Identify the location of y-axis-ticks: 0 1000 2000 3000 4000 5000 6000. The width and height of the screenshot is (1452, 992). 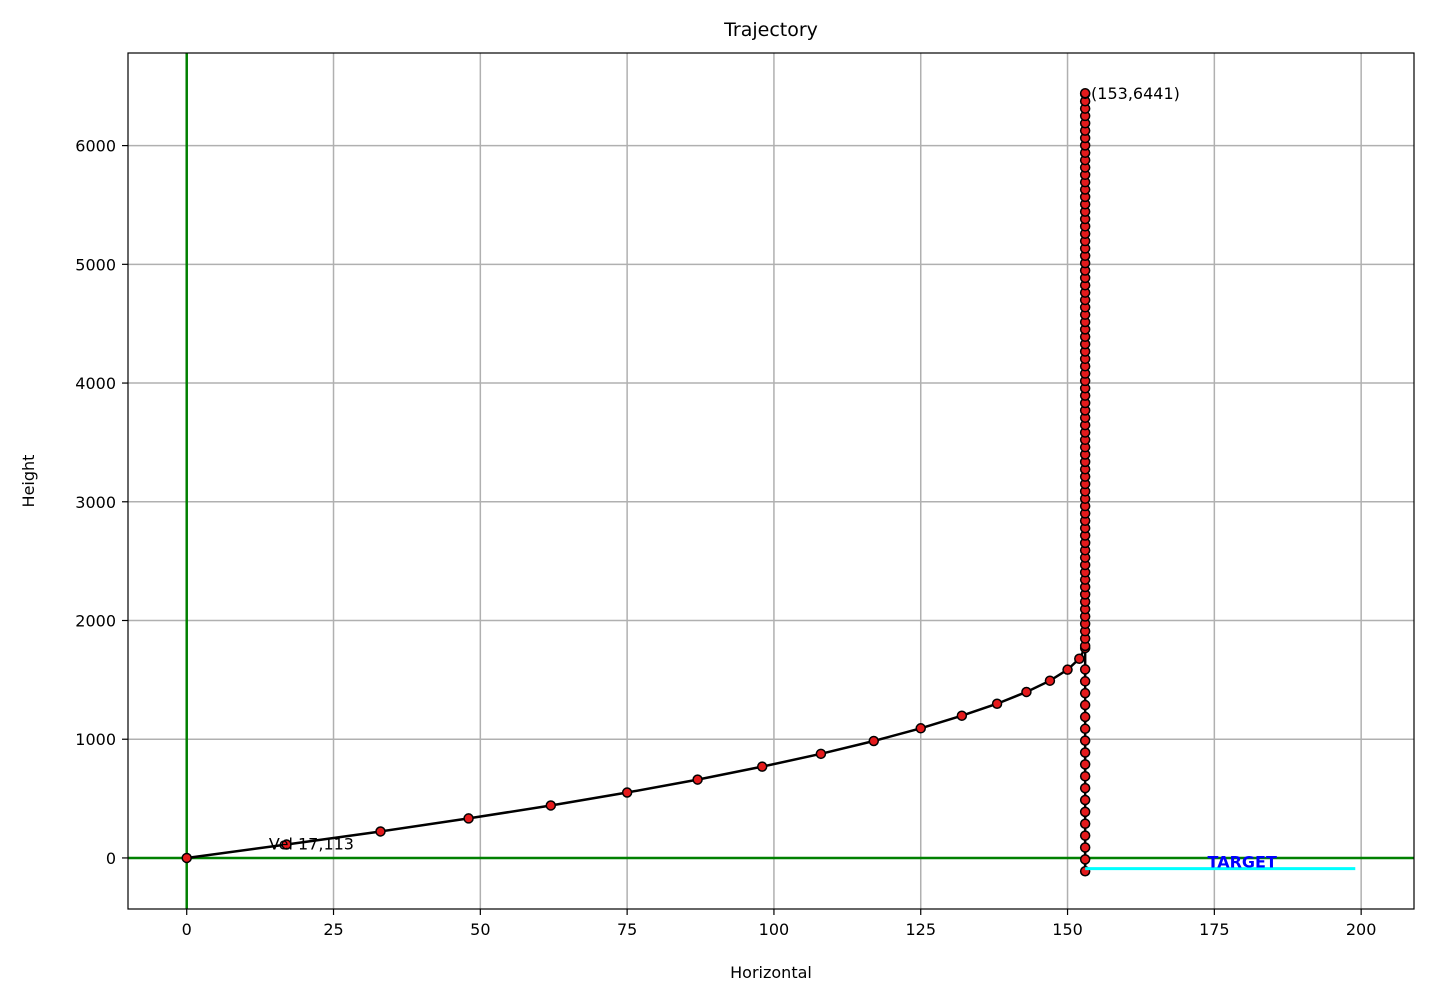
(101, 502).